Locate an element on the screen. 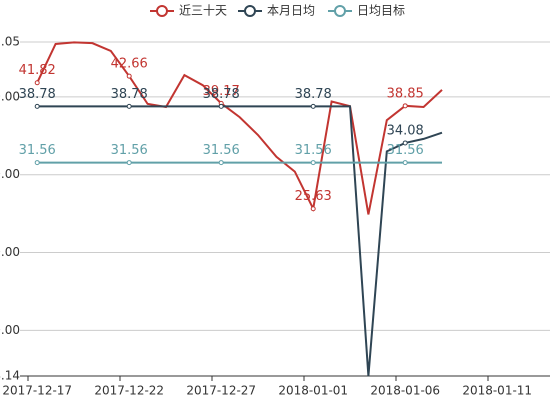  data-label: 39.17 is located at coordinates (221, 91).